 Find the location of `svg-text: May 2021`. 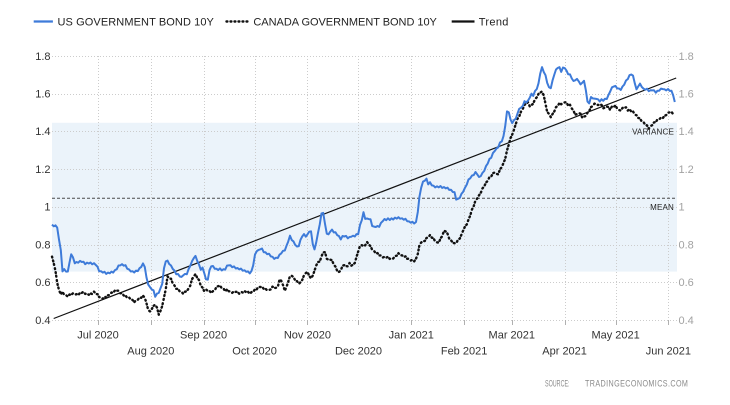

svg-text: May 2021 is located at coordinates (615, 336).